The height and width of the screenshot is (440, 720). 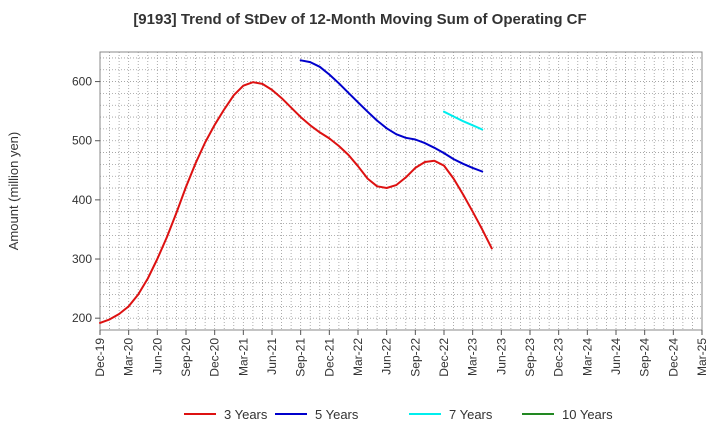 I want to click on x-tick-label: Sep-23, so click(x=530, y=357).